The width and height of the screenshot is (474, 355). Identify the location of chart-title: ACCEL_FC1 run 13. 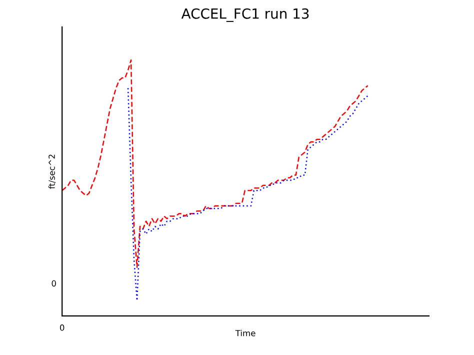
(245, 15).